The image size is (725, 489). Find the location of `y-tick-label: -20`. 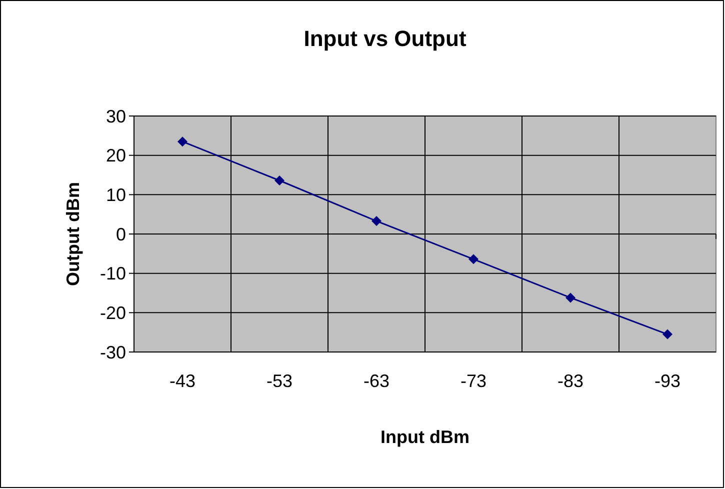

y-tick-label: -20 is located at coordinates (113, 312).